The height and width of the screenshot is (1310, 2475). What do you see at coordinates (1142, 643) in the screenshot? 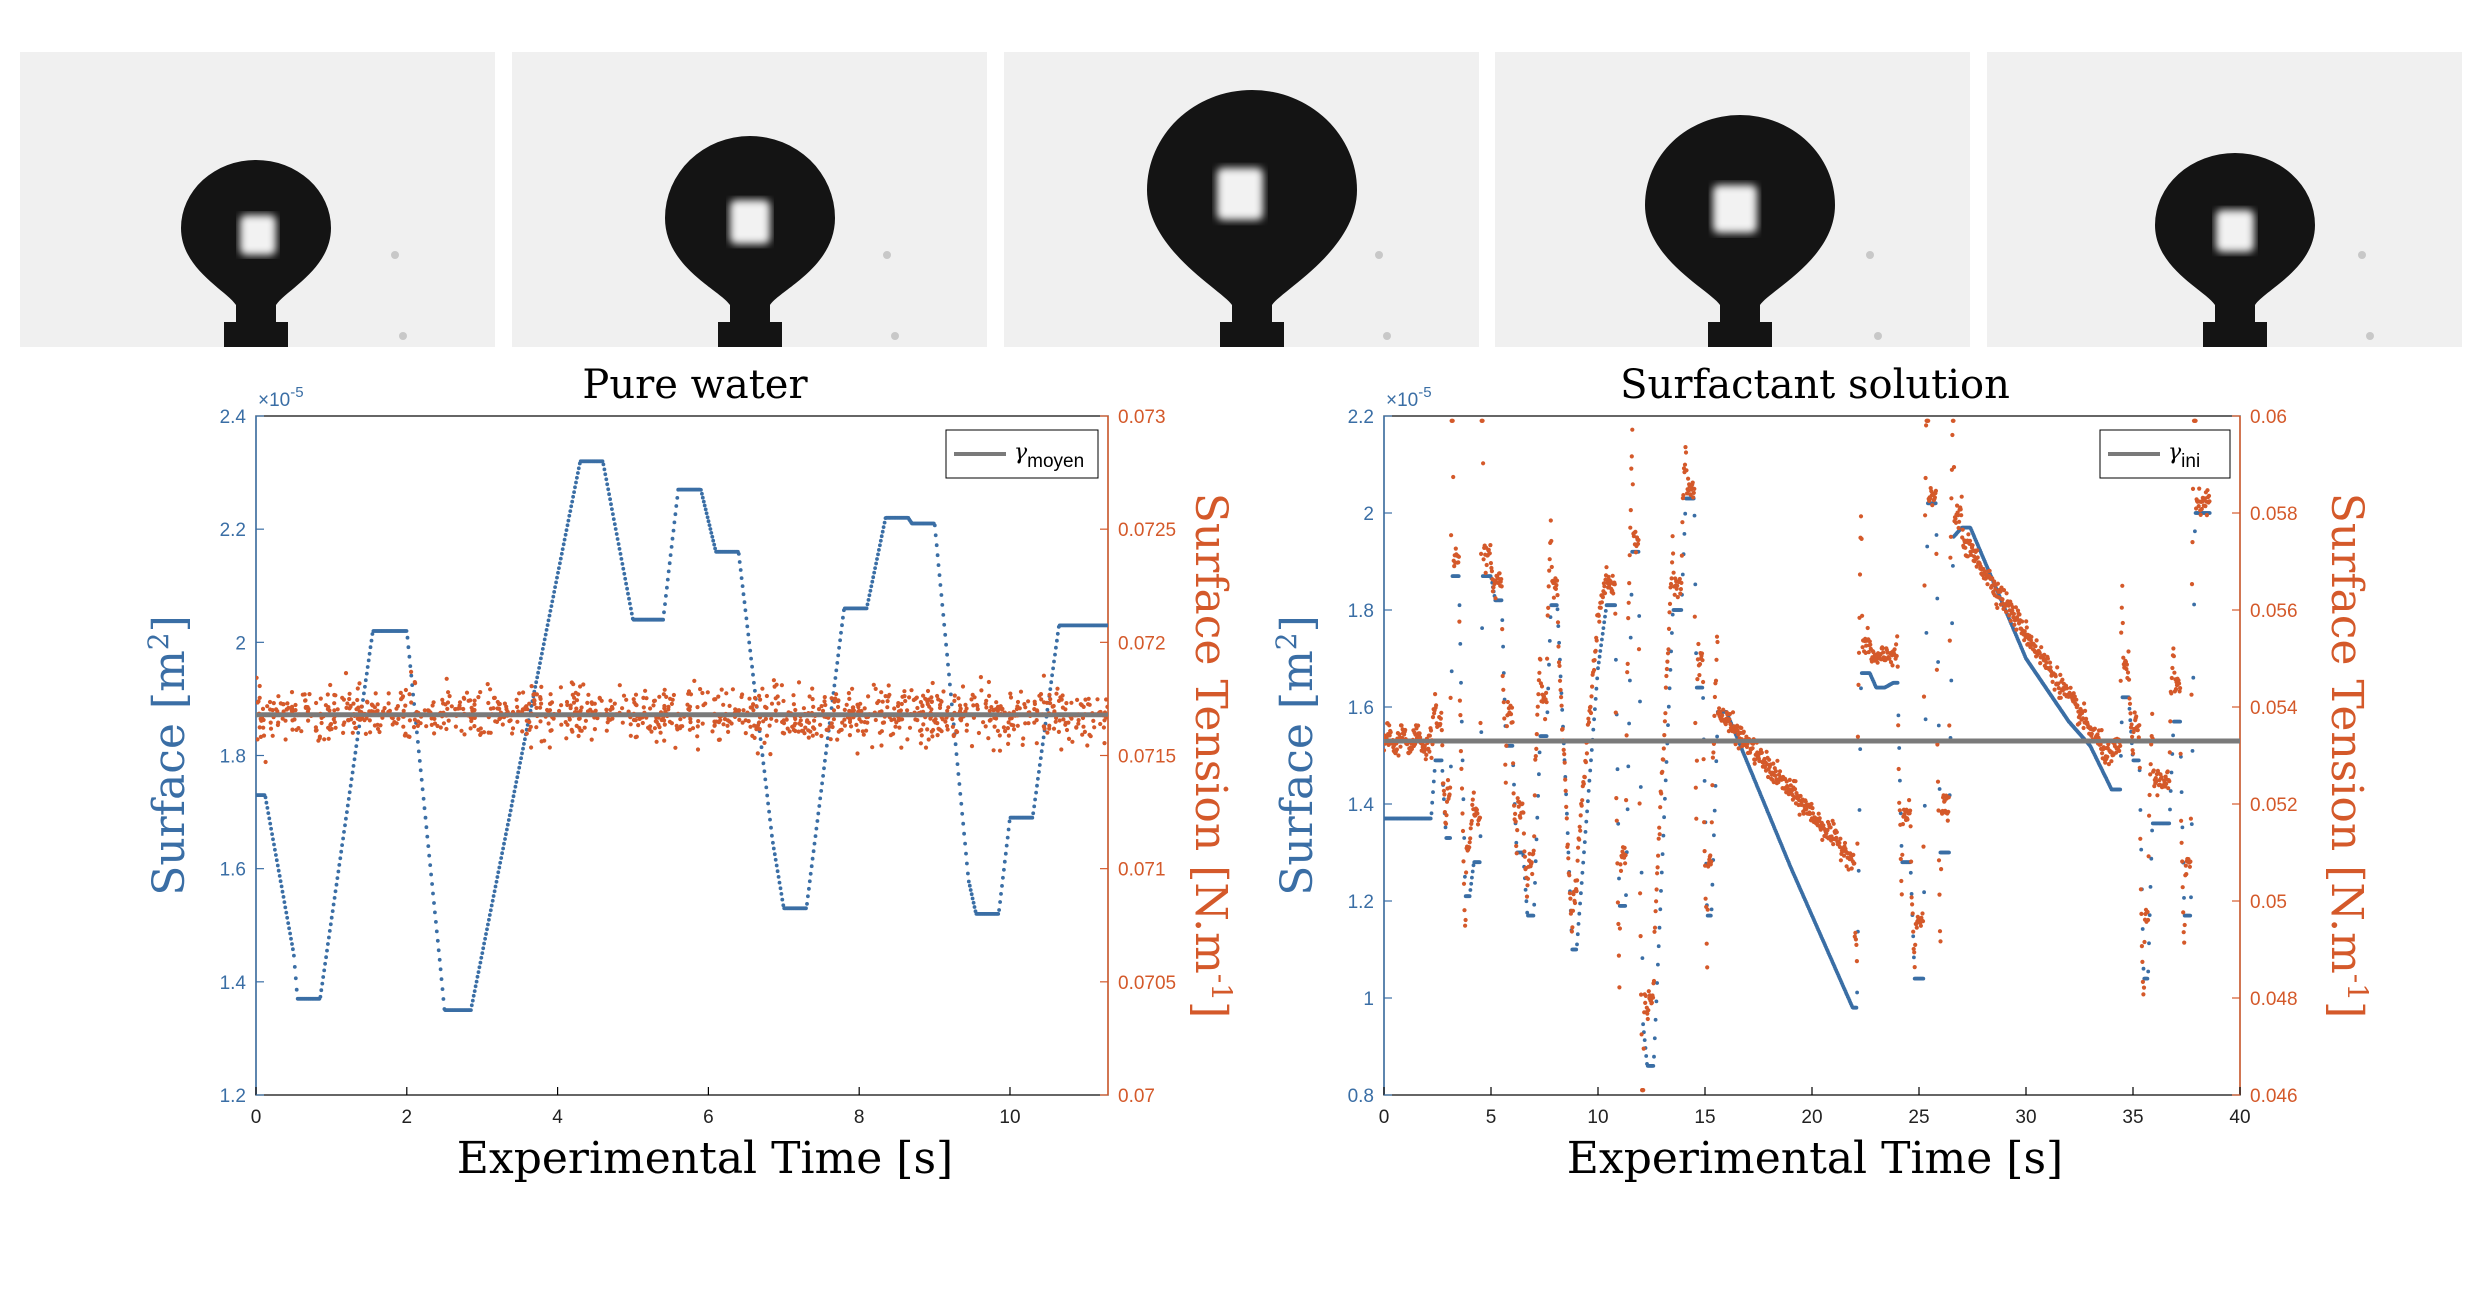
I see `y-right-tick-label: 0.072` at bounding box center [1142, 643].